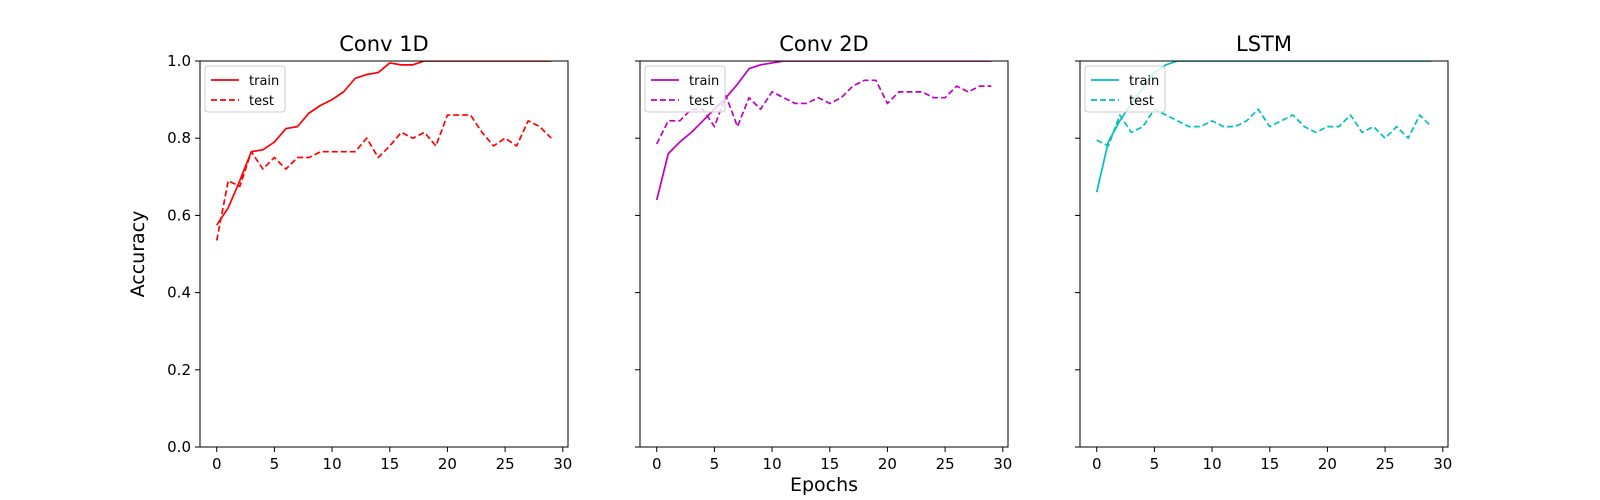 This screenshot has height=500, width=1600. What do you see at coordinates (823, 44) in the screenshot?
I see `panel-title: Conv 2D` at bounding box center [823, 44].